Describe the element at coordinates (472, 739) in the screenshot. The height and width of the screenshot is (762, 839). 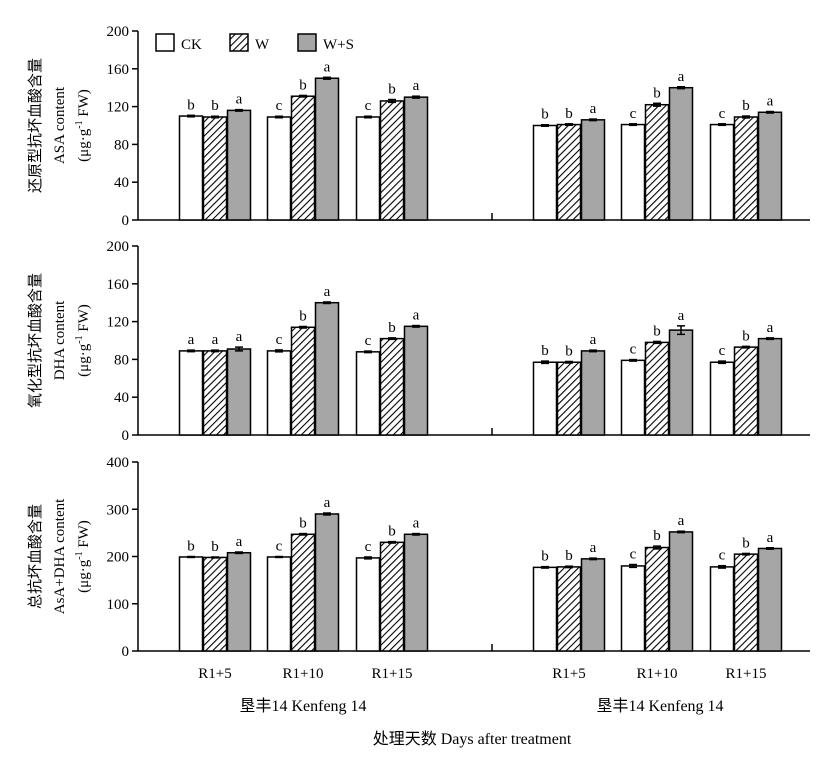
I see `x-axis-title: 处理天数 Days after treatment` at that location.